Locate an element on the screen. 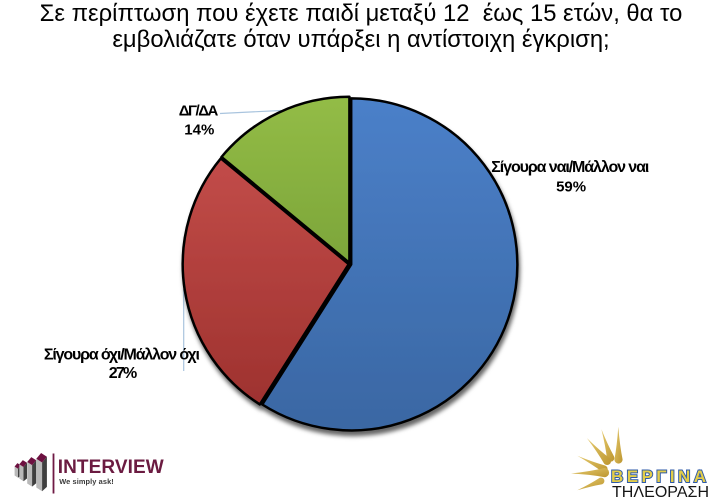 This screenshot has width=710, height=500. svg-text: Σίγουρα όχι/Μάλλον όχι is located at coordinates (122, 355).